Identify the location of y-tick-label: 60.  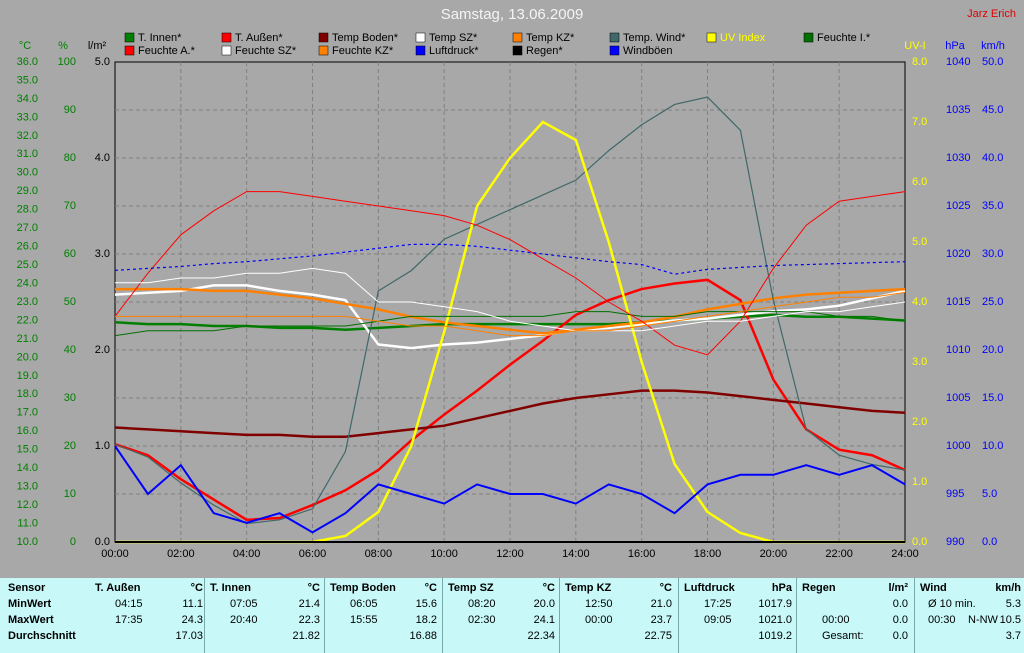
(70, 254).